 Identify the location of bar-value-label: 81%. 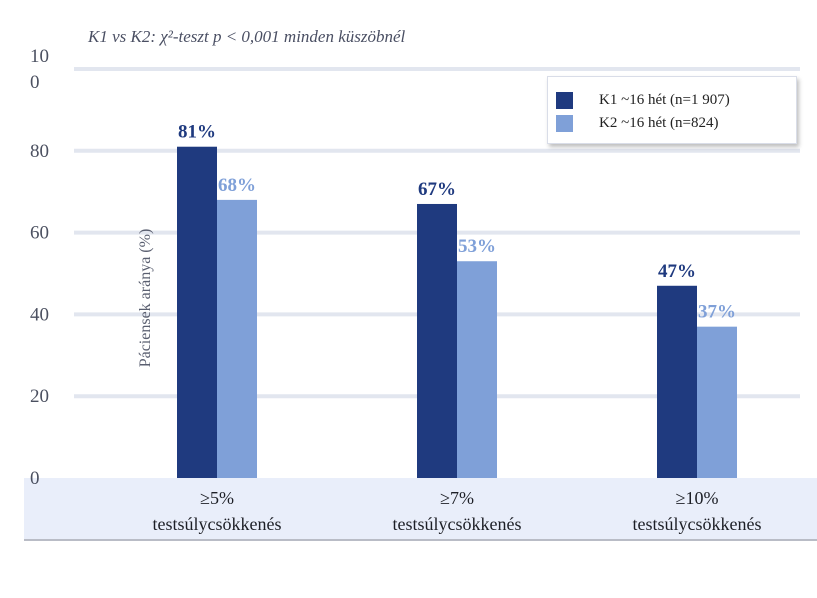
(197, 132).